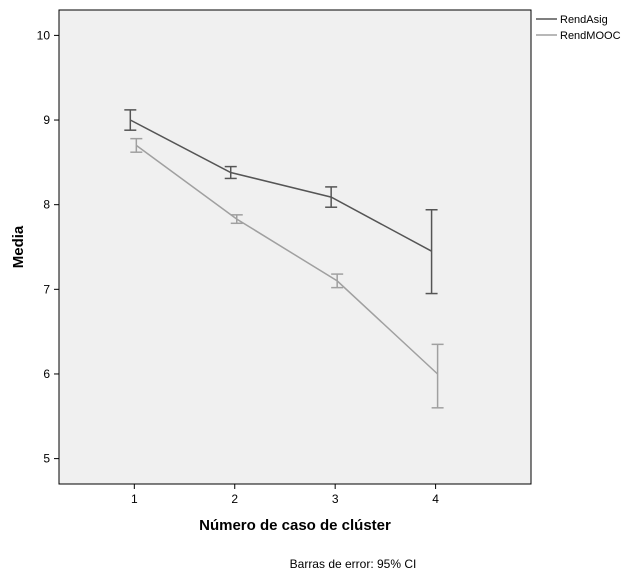  Describe the element at coordinates (285, 495) in the screenshot. I see `x-axis: 1 2 3 4` at that location.